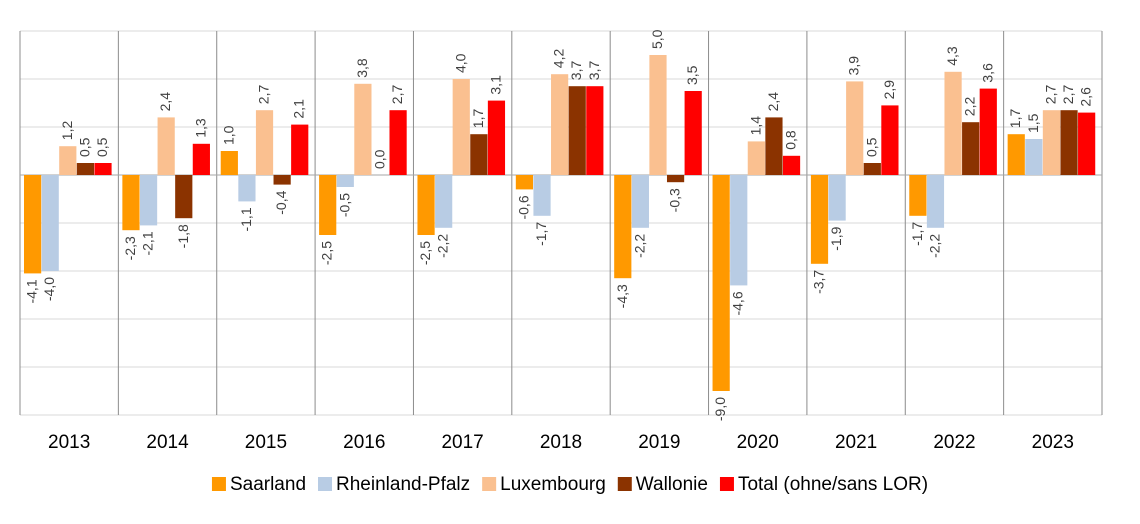 This screenshot has height=524, width=1140. I want to click on legend-item: Rheinland-Pfalz, so click(394, 484).